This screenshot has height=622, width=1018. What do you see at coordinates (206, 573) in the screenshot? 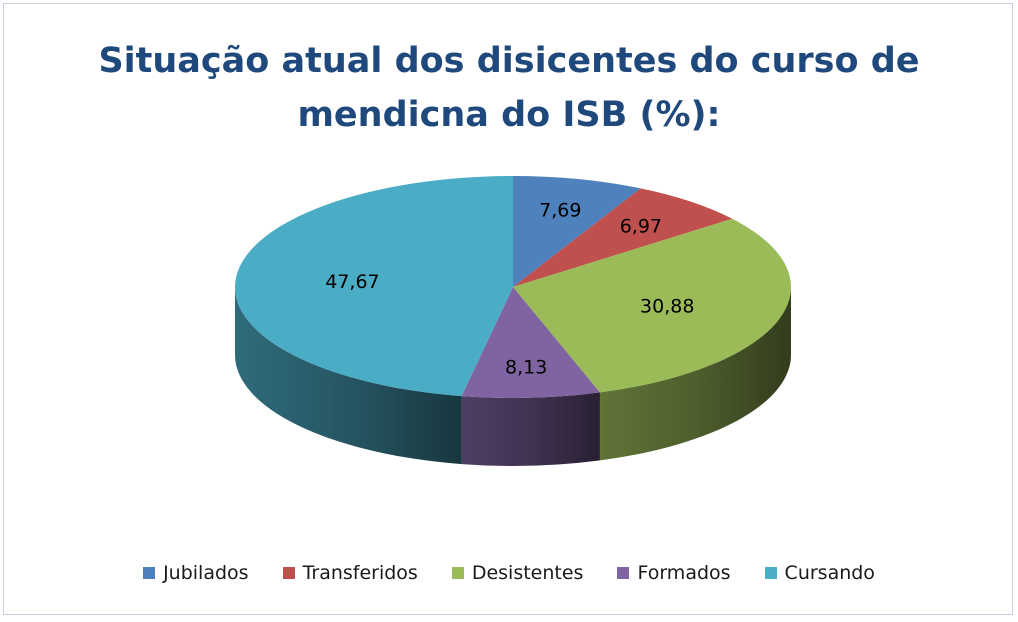
I see `legend-label: Jubilados` at bounding box center [206, 573].